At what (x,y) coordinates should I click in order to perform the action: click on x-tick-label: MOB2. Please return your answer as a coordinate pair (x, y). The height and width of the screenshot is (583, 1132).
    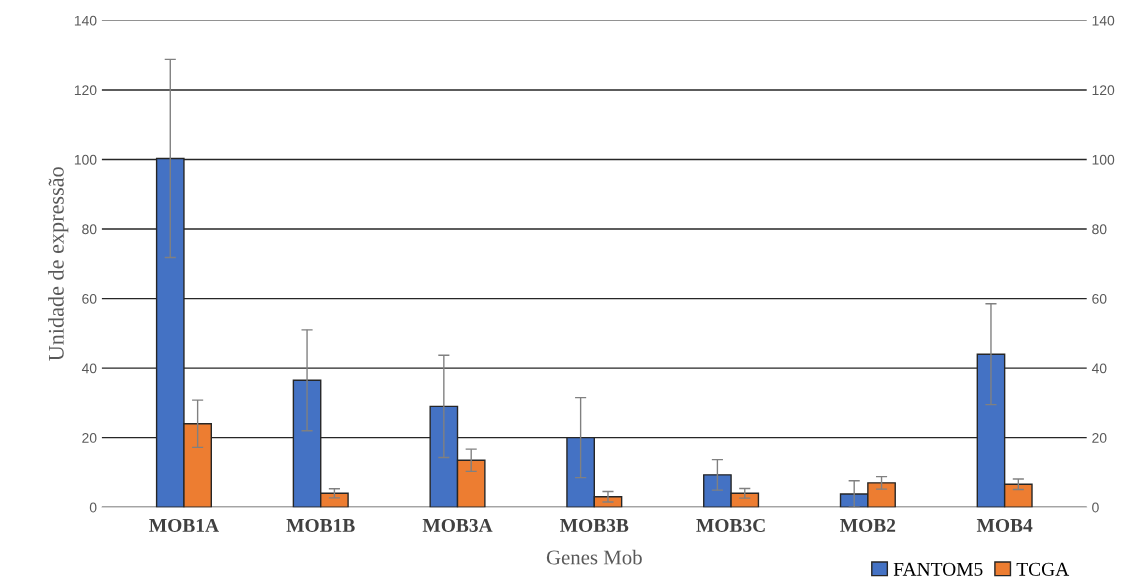
    Looking at the image, I should click on (868, 525).